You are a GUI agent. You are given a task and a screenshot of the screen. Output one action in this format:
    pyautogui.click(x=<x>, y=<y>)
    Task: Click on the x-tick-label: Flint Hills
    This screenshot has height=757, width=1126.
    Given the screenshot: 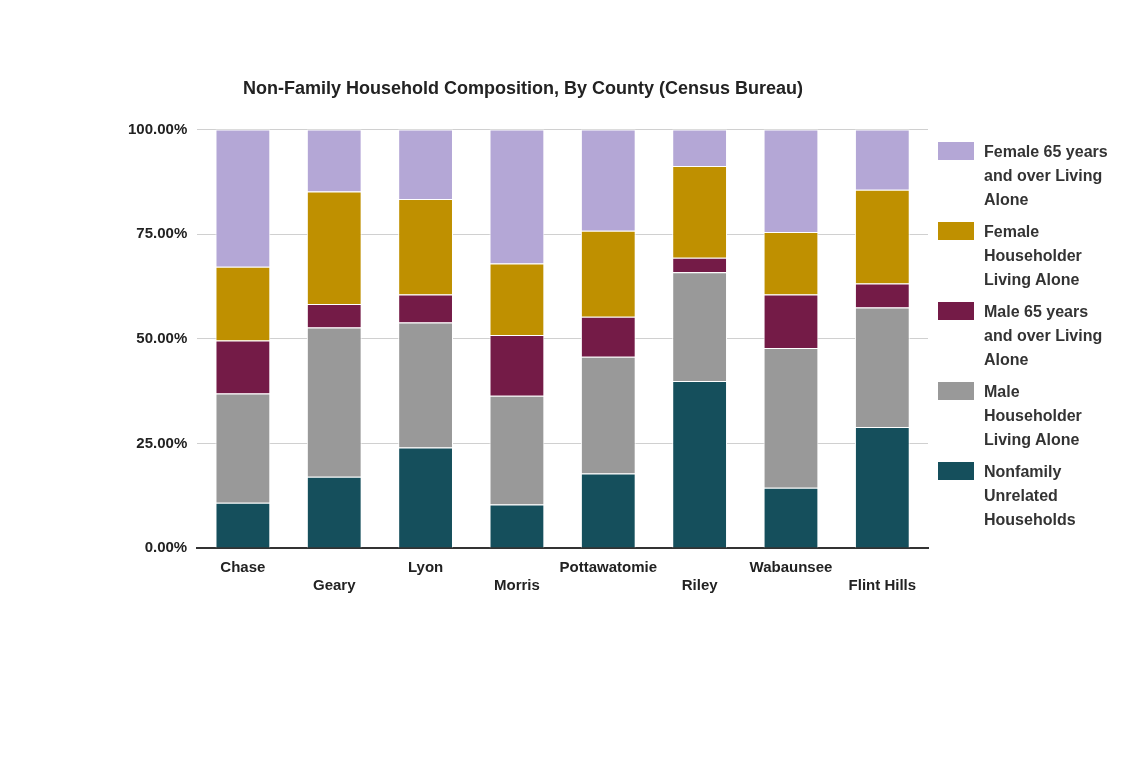 What is the action you would take?
    pyautogui.click(x=882, y=585)
    